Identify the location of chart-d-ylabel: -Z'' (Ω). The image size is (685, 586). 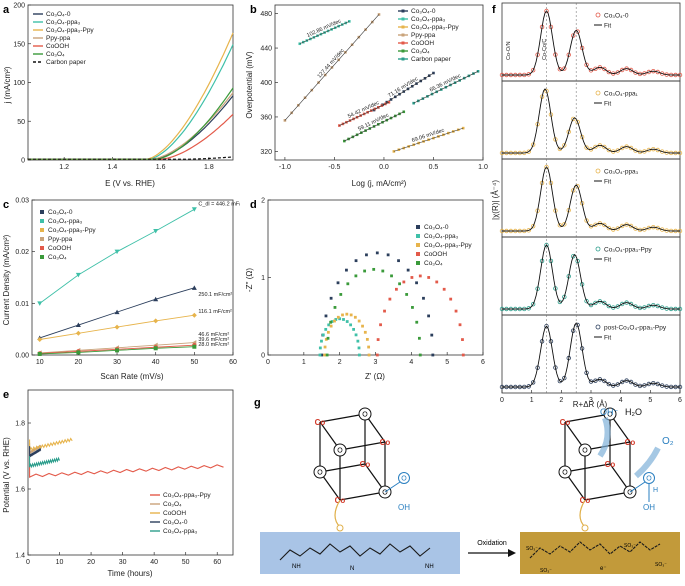
(249, 280).